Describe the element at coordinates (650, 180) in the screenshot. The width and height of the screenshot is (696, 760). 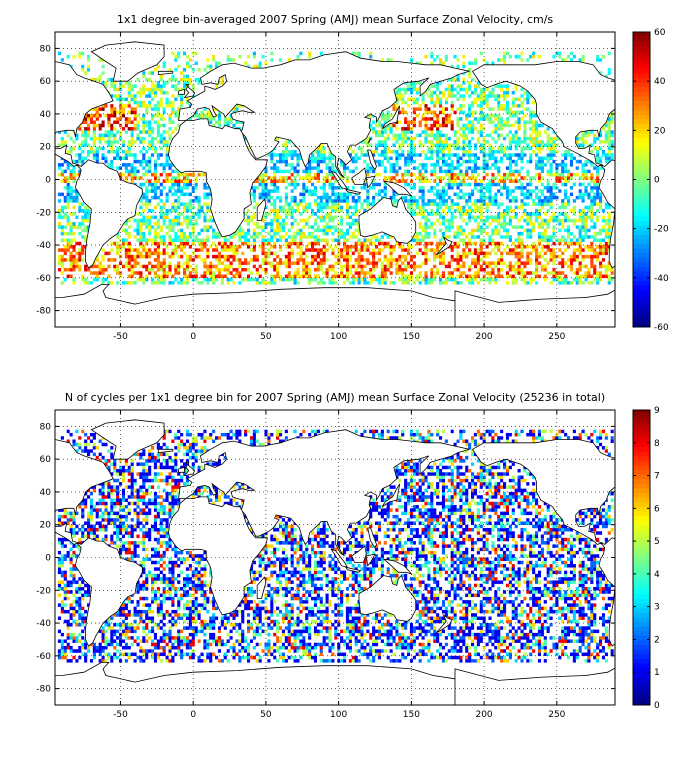
I see `colorbar-velocity: 60 40 20 0 -20 -40 -60` at that location.